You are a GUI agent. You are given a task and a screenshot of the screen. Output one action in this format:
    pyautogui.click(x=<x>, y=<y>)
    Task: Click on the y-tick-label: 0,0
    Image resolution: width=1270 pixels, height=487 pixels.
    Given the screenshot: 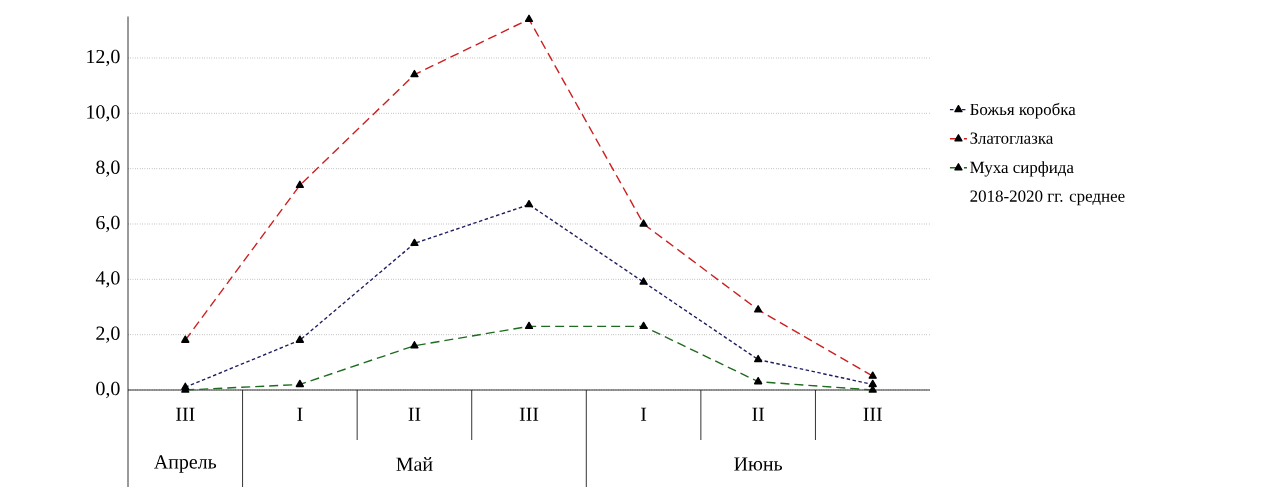 What is the action you would take?
    pyautogui.click(x=108, y=390)
    